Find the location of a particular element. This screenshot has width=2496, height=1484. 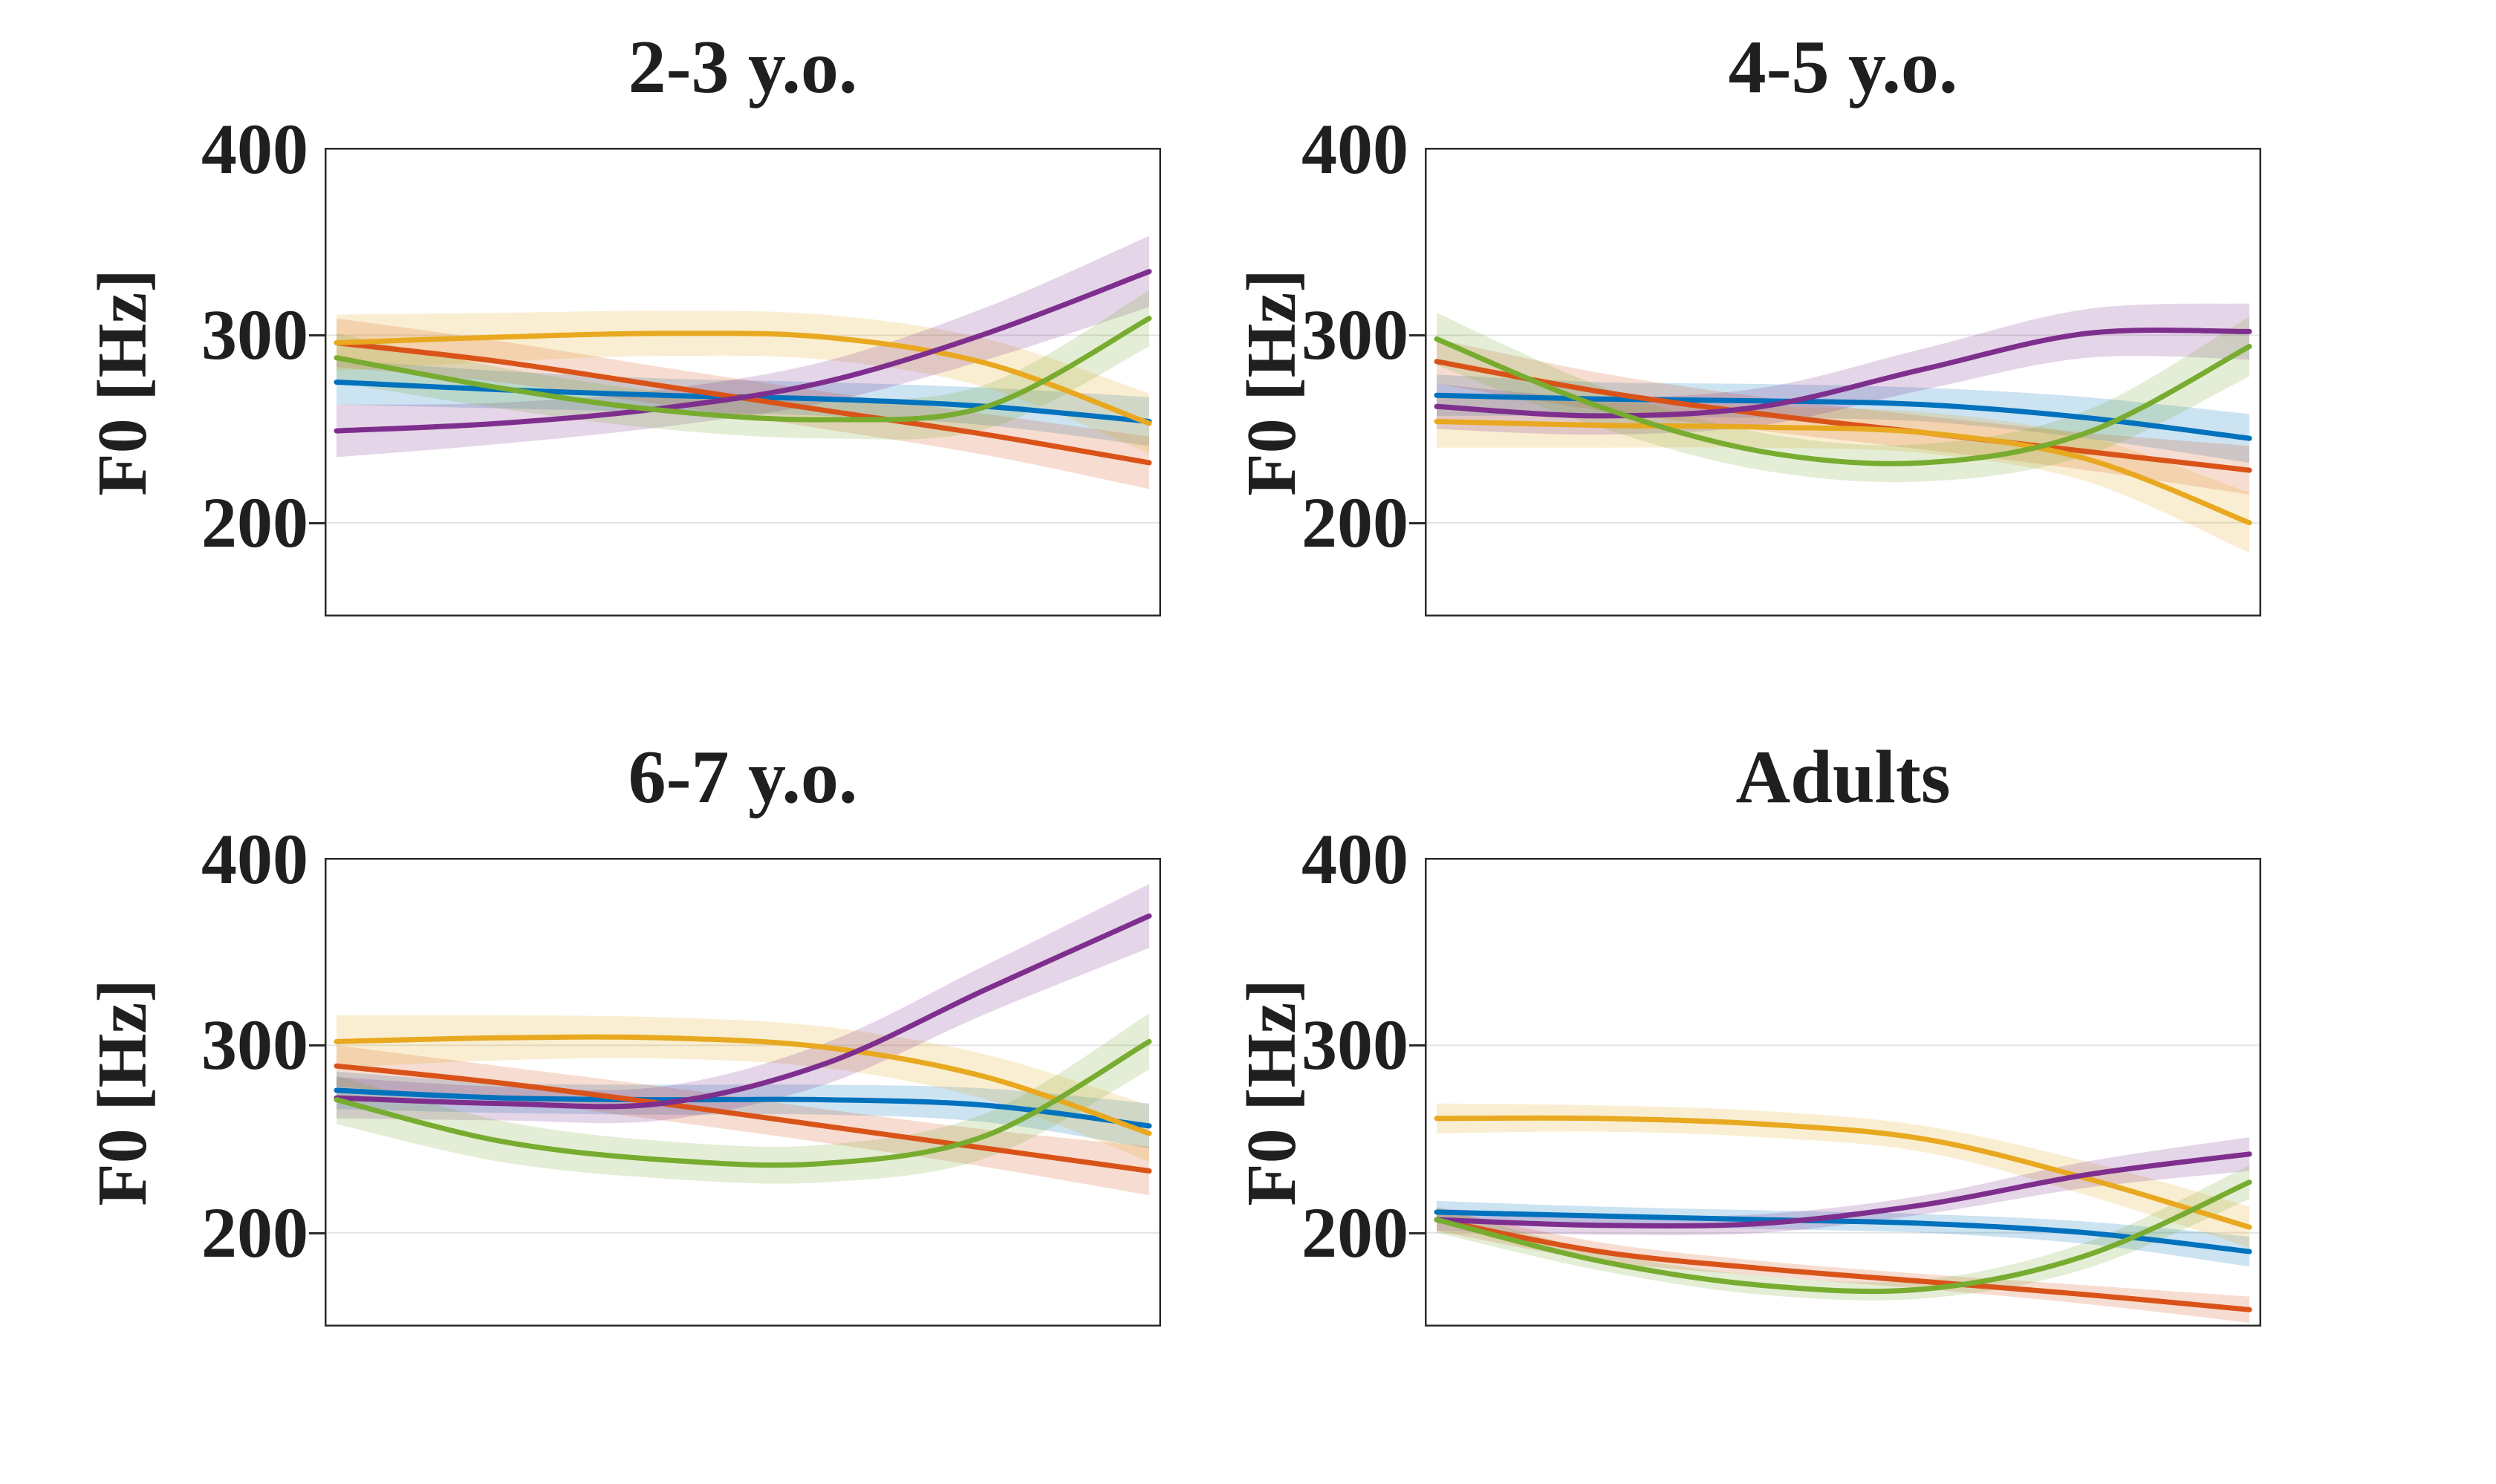

plot-area-4-5-y-o is located at coordinates (1843, 382).